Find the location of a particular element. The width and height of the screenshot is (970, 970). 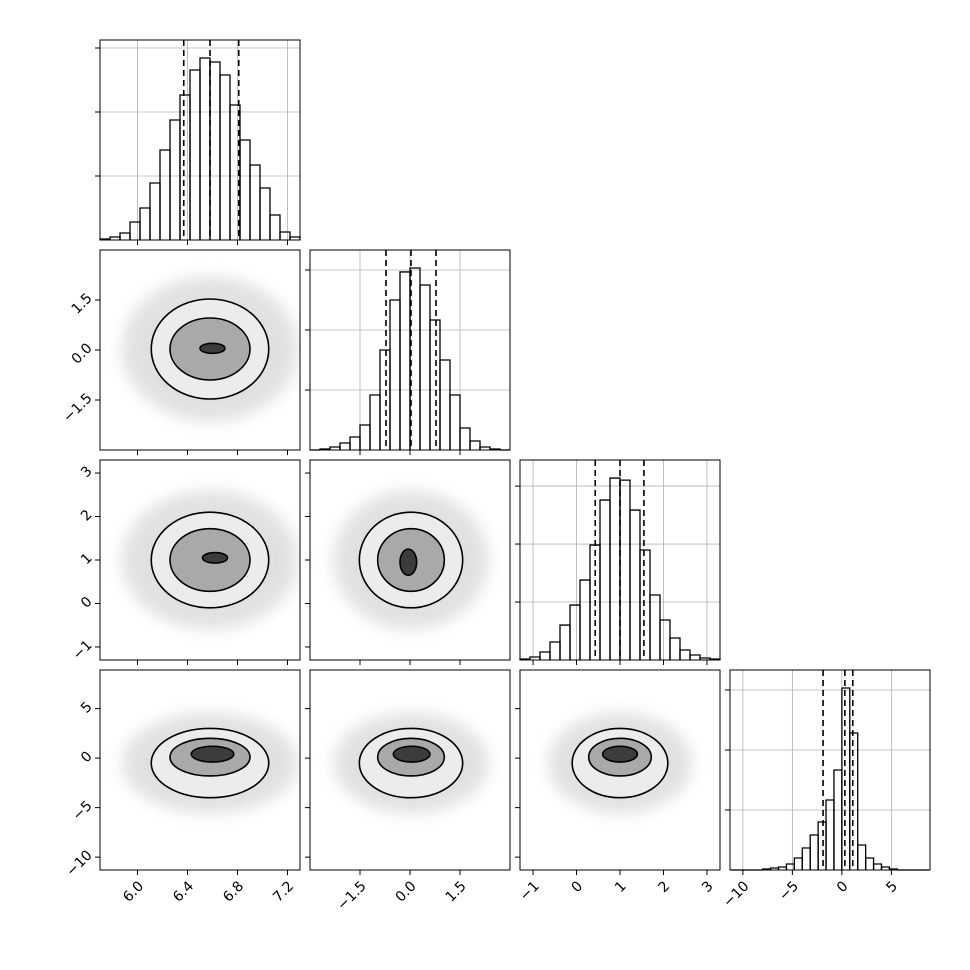

x-tick-label: 6.0 is located at coordinates (133, 891).